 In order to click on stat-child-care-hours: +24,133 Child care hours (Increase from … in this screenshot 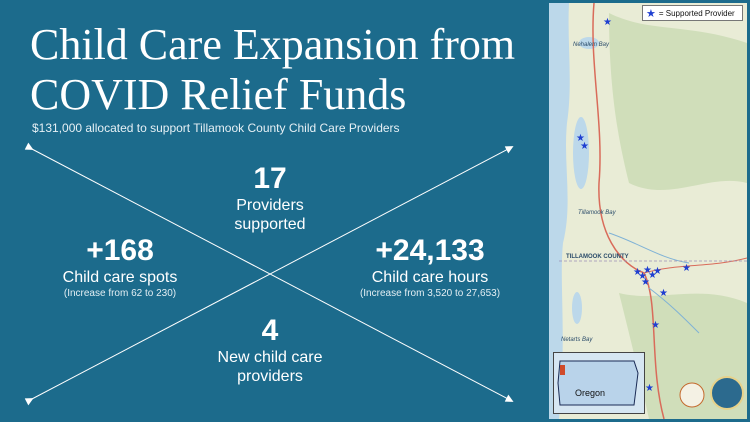, I will do `click(430, 267)`.